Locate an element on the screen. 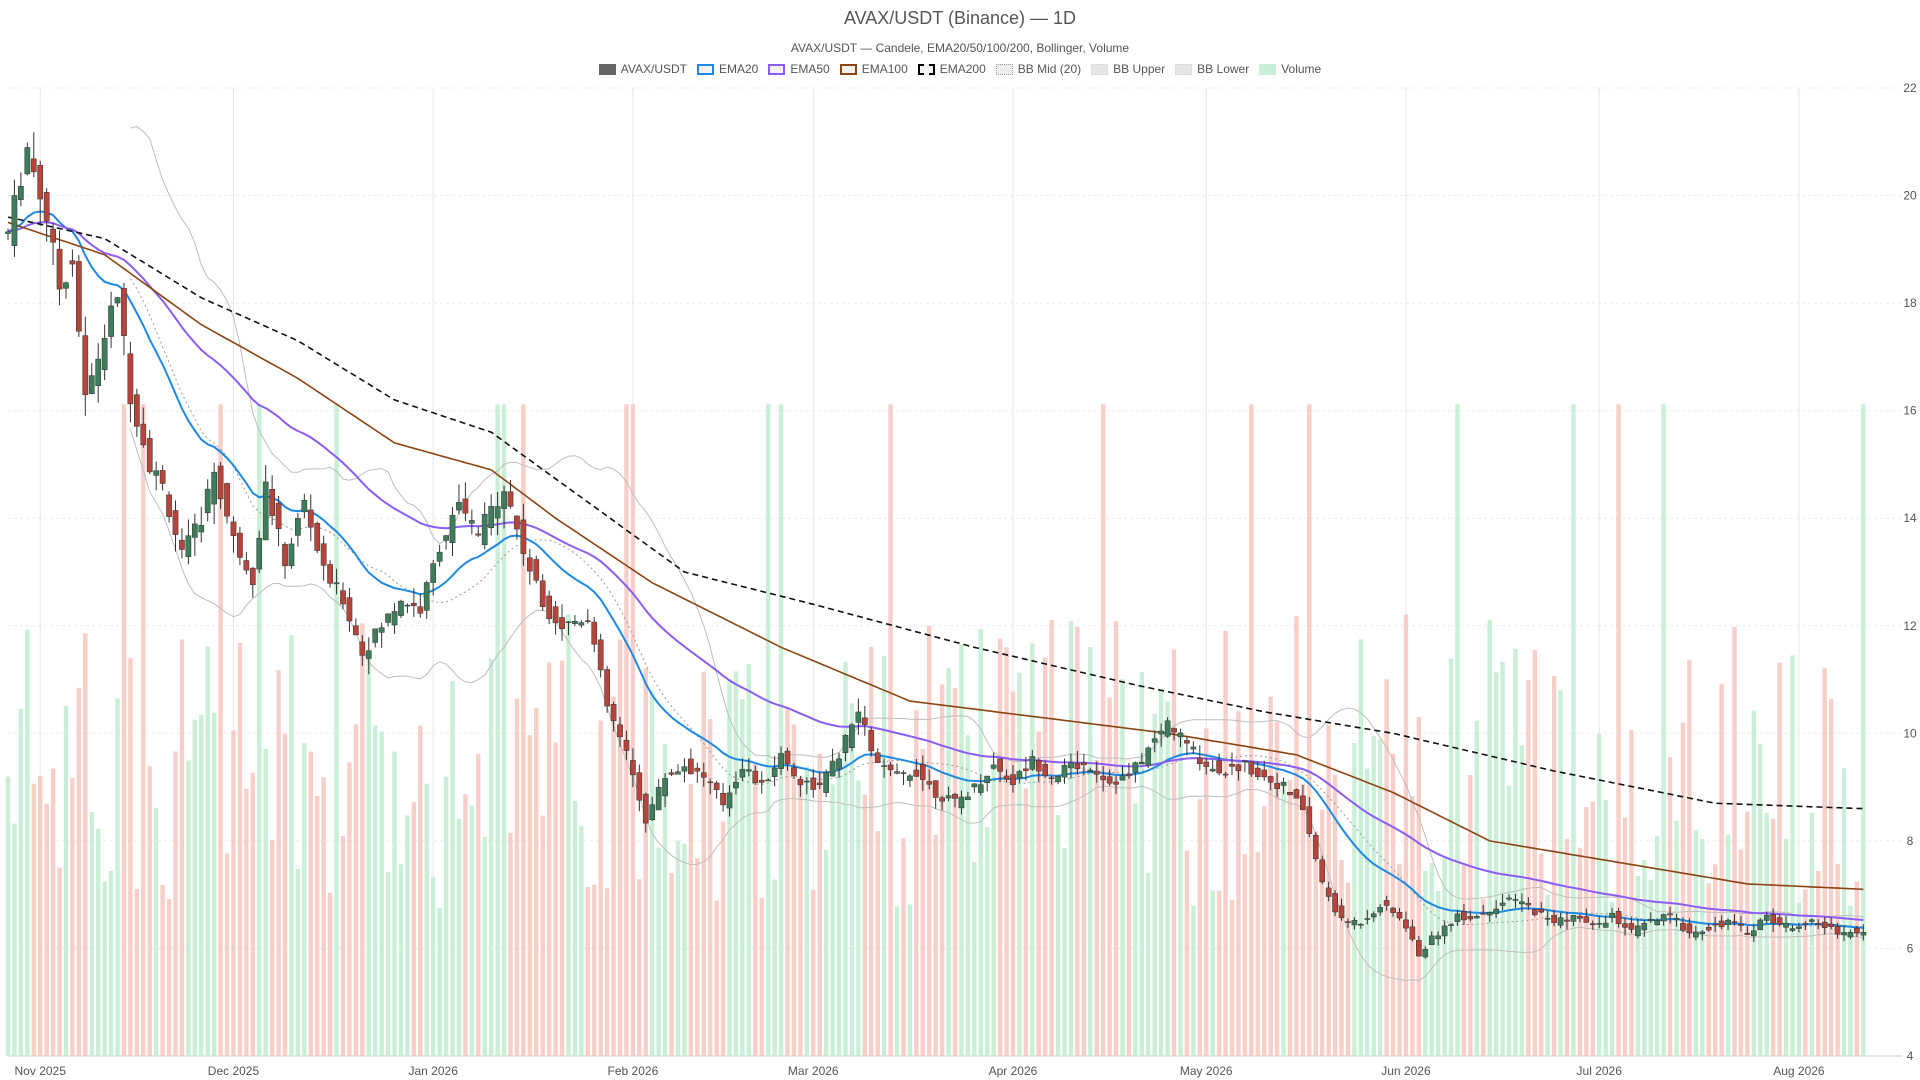 This screenshot has width=1920, height=1080. x-tick-label: Feb 2026 is located at coordinates (633, 1071).